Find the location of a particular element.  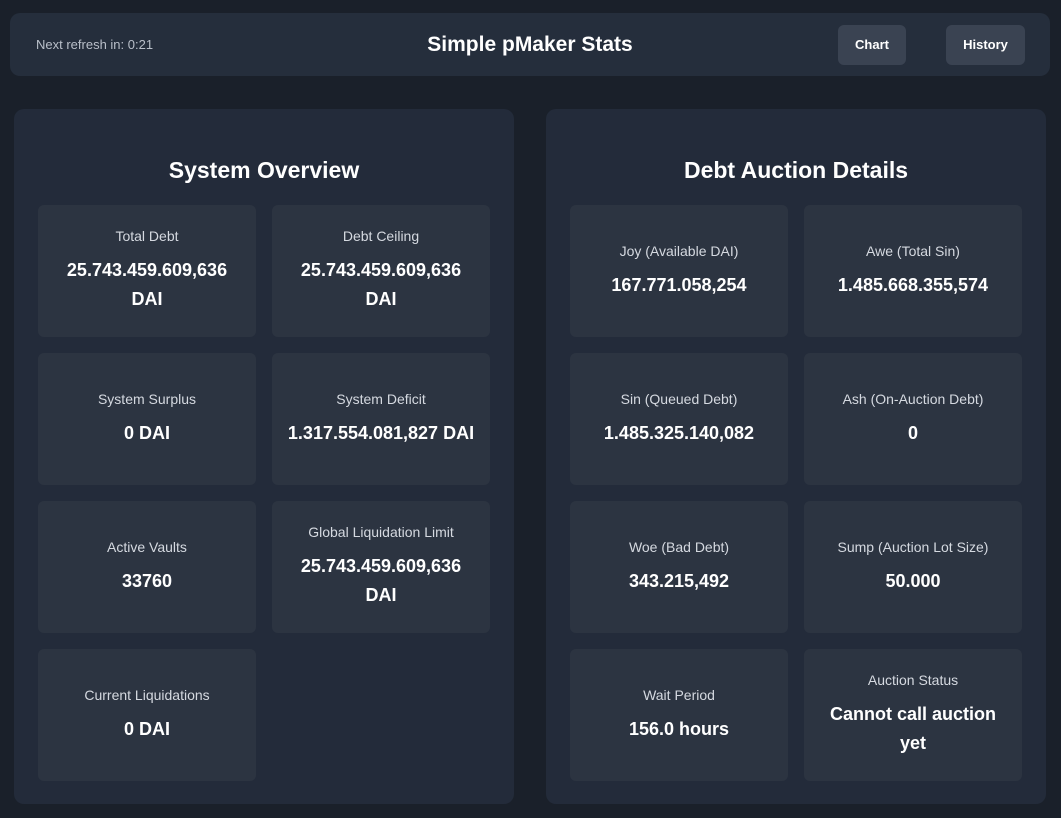

auction-status-card: Auction Status Cannot call auction yet is located at coordinates (913, 715).